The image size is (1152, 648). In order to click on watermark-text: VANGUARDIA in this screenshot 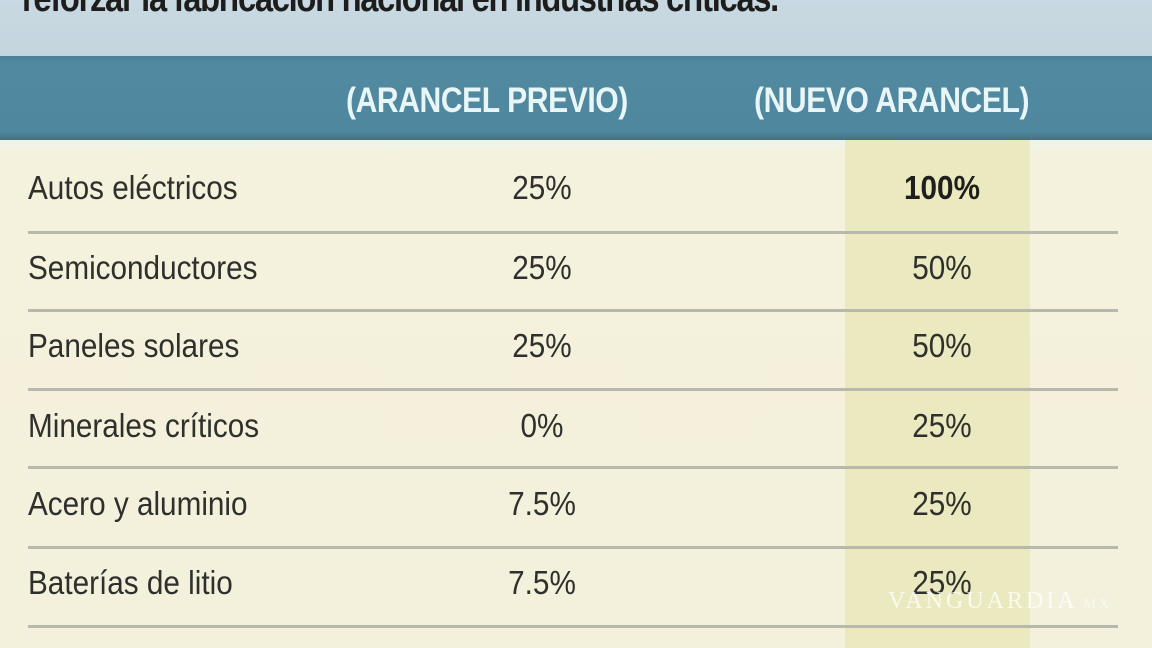, I will do `click(983, 601)`.